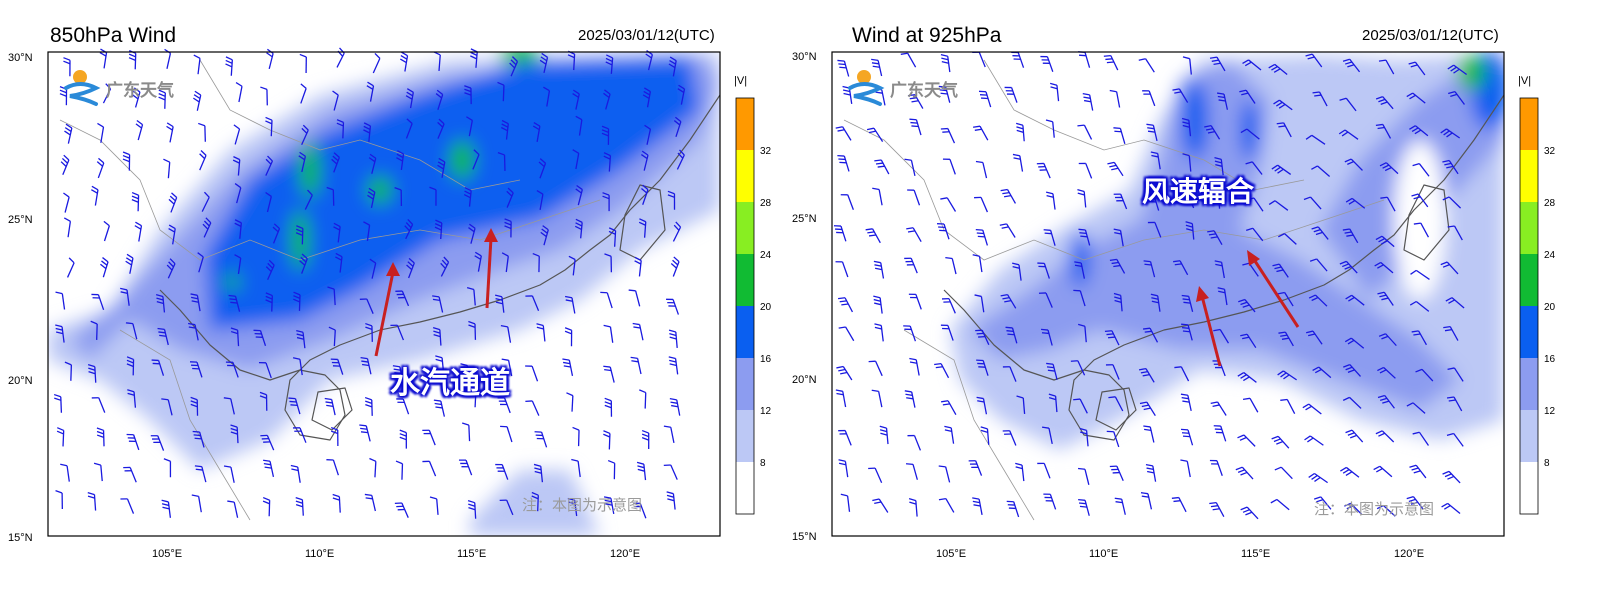  What do you see at coordinates (766, 359) in the screenshot?
I see `cb-tick-16: 16` at bounding box center [766, 359].